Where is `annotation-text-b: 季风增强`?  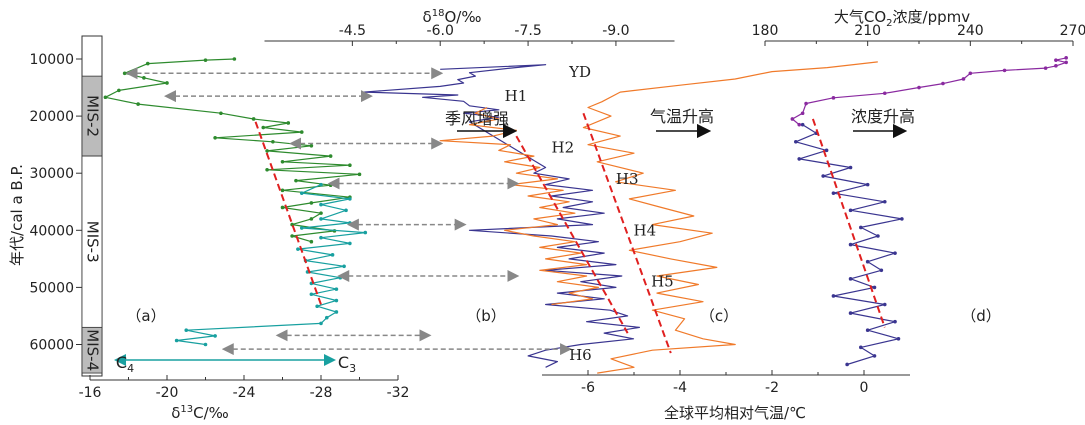 annotation-text-b: 季风增强 is located at coordinates (477, 118).